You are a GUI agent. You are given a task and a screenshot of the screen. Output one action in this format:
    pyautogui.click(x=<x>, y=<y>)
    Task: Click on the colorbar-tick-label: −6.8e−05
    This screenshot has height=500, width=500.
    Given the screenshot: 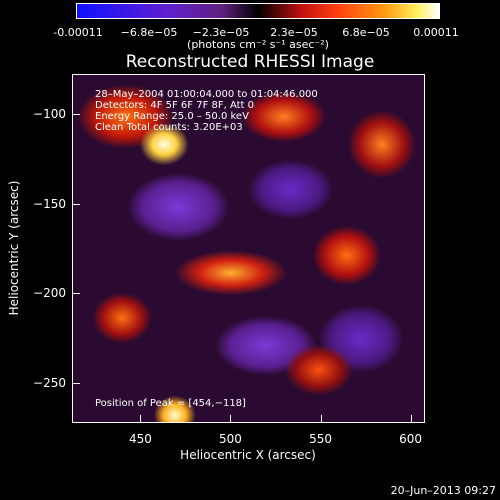 What is the action you would take?
    pyautogui.click(x=149, y=32)
    